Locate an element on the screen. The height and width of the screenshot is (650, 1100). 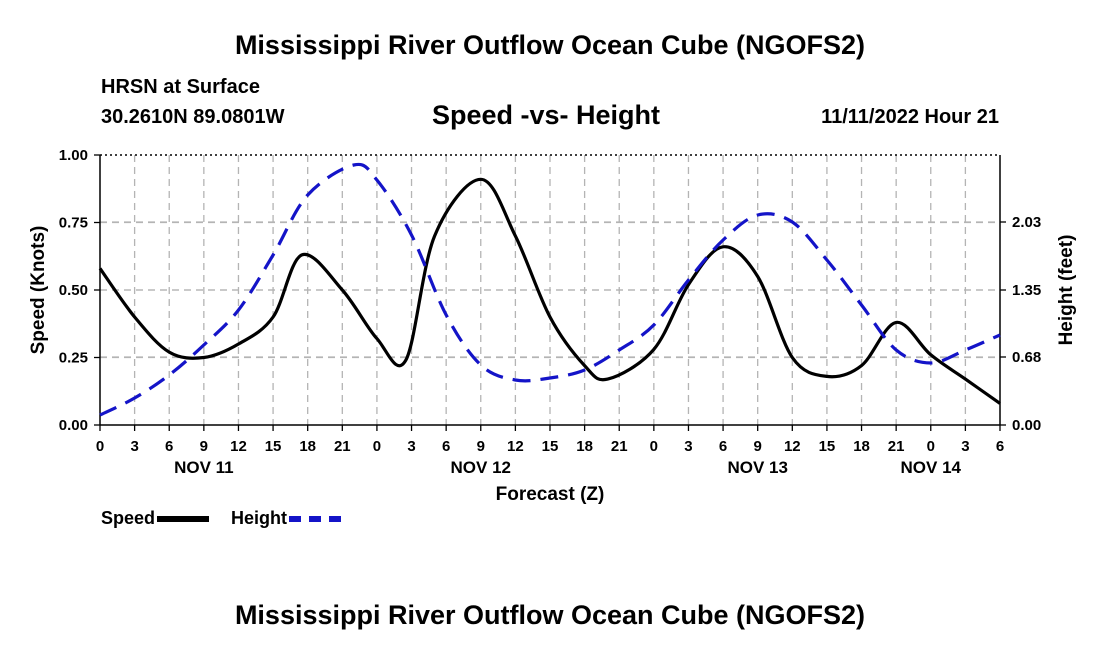
legend-speed-swatch is located at coordinates (183, 518).